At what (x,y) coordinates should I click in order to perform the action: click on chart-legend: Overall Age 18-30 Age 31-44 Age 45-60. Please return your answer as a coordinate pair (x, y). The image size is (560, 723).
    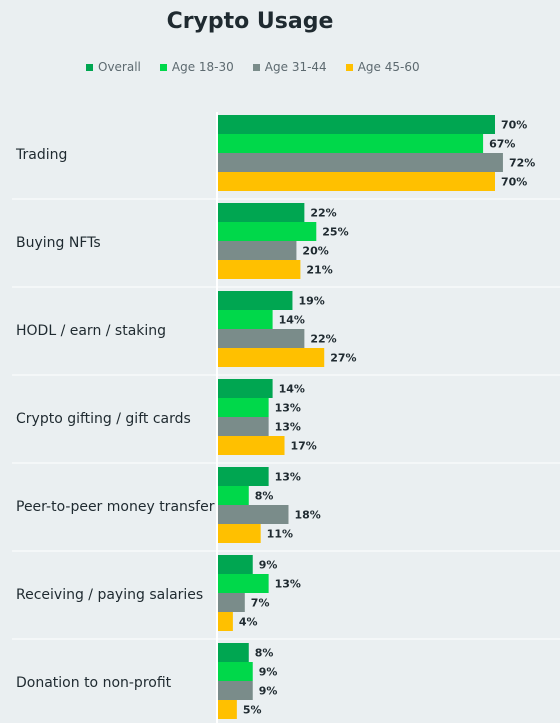
    Looking at the image, I should click on (262, 67).